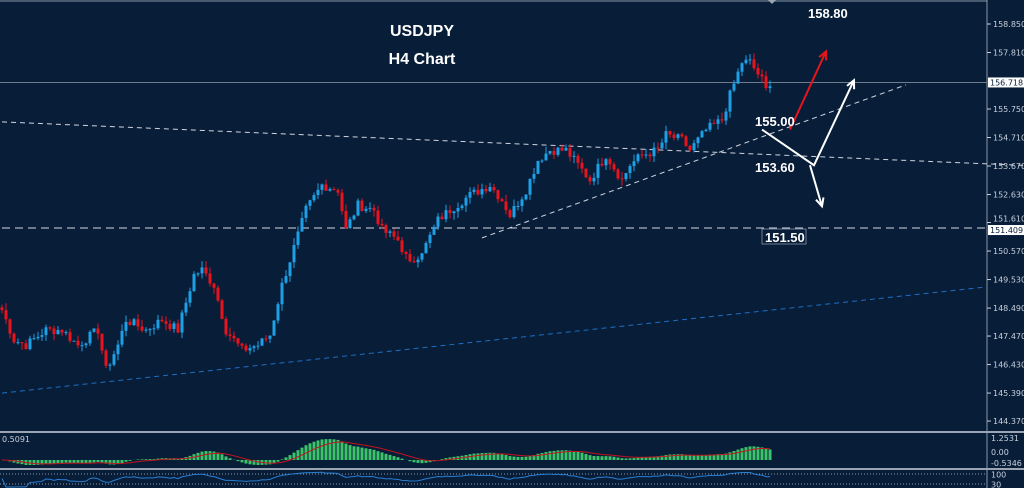 This screenshot has width=1024, height=488. Describe the element at coordinates (1008, 166) in the screenshot. I see `y-tick-label: 153.670` at that location.